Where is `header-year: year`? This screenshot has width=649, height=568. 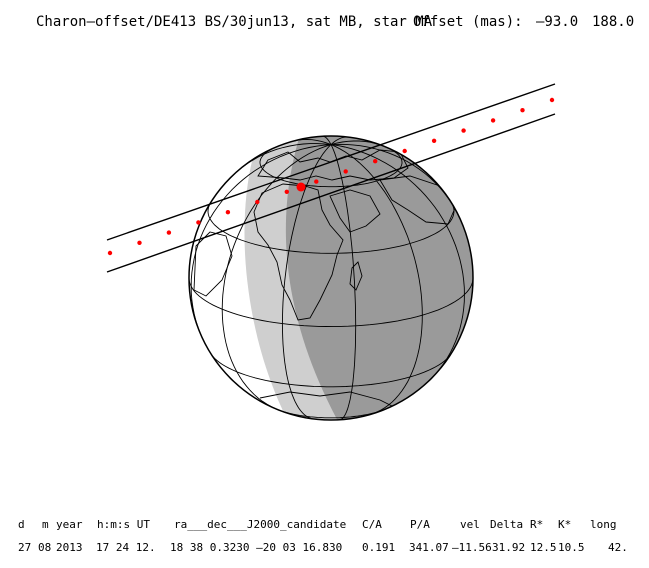
header-year: year is located at coordinates (69, 524).